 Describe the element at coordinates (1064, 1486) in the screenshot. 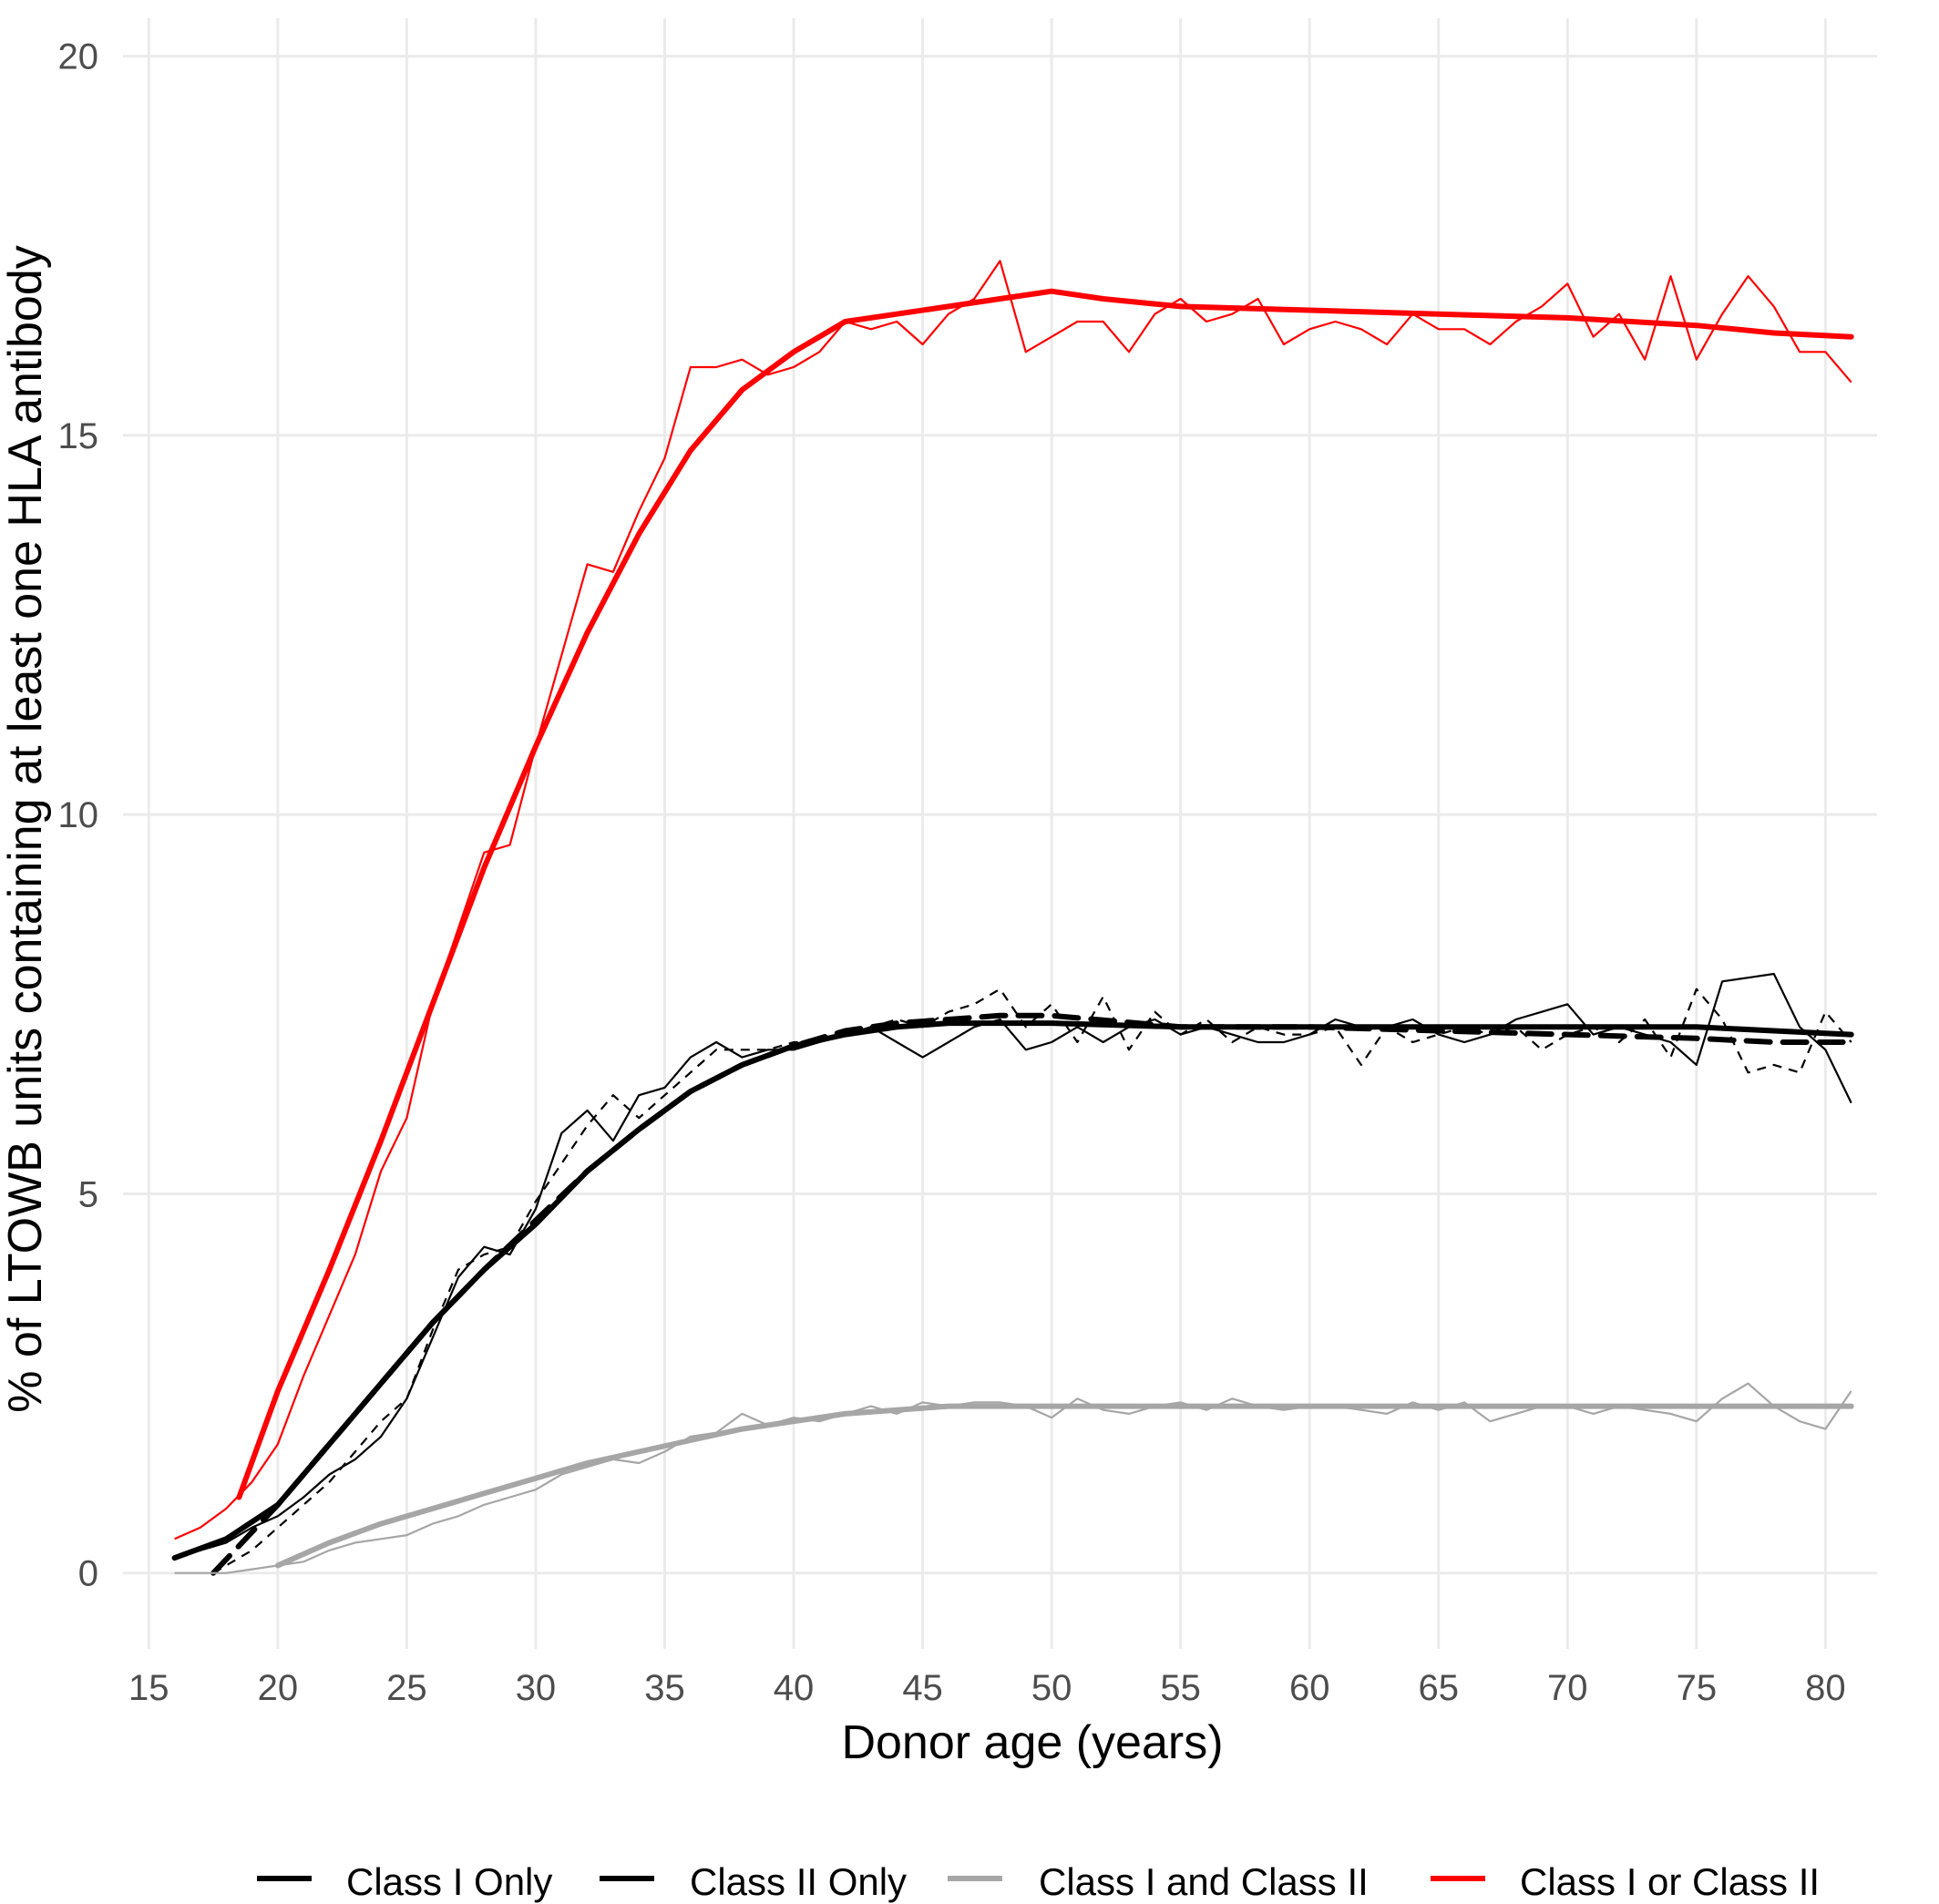

I see `series-smooth-line-class-i-and-class-ii` at that location.